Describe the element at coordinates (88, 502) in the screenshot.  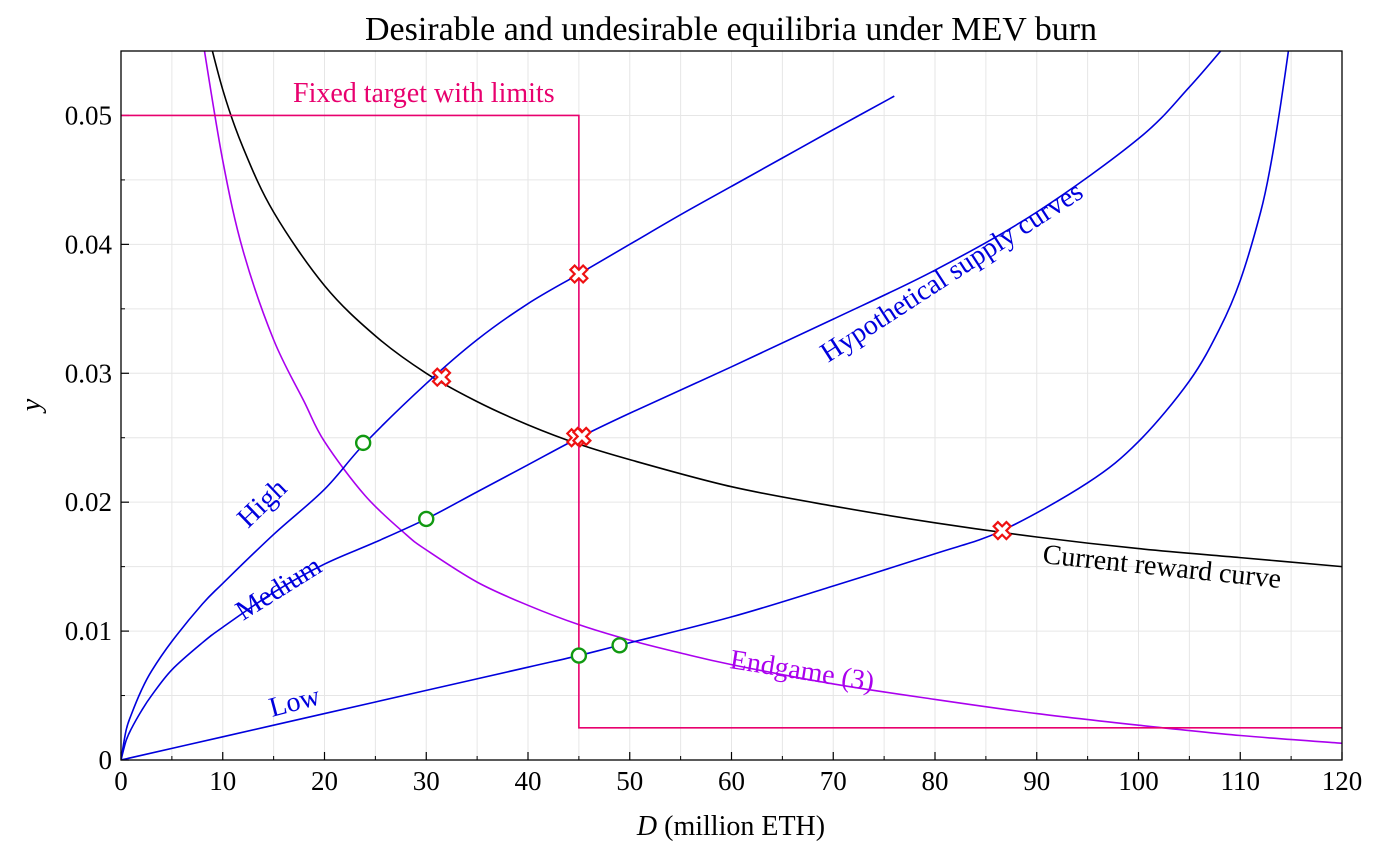
I see `y-tick-label: 0.02` at that location.